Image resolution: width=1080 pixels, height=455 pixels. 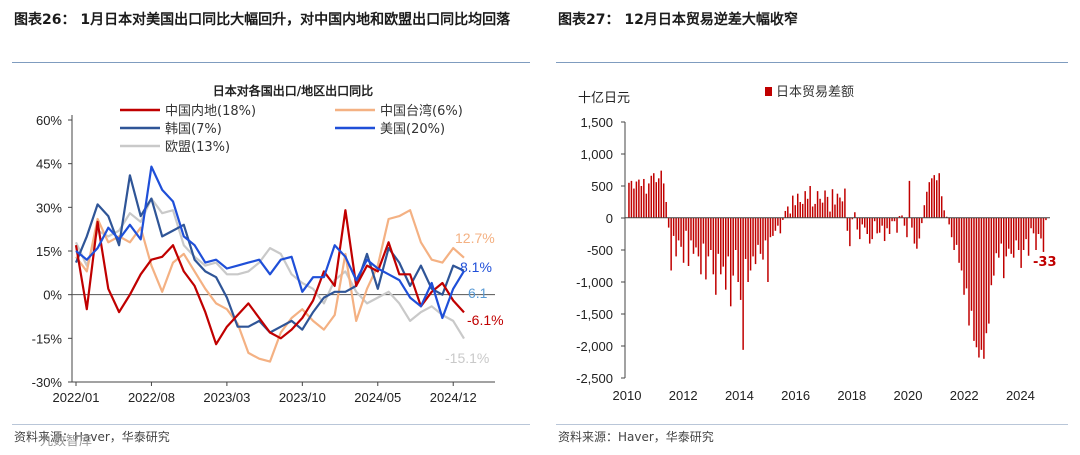 What do you see at coordinates (596, 122) in the screenshot?
I see `right-y-tick-label: 1,500` at bounding box center [596, 122].